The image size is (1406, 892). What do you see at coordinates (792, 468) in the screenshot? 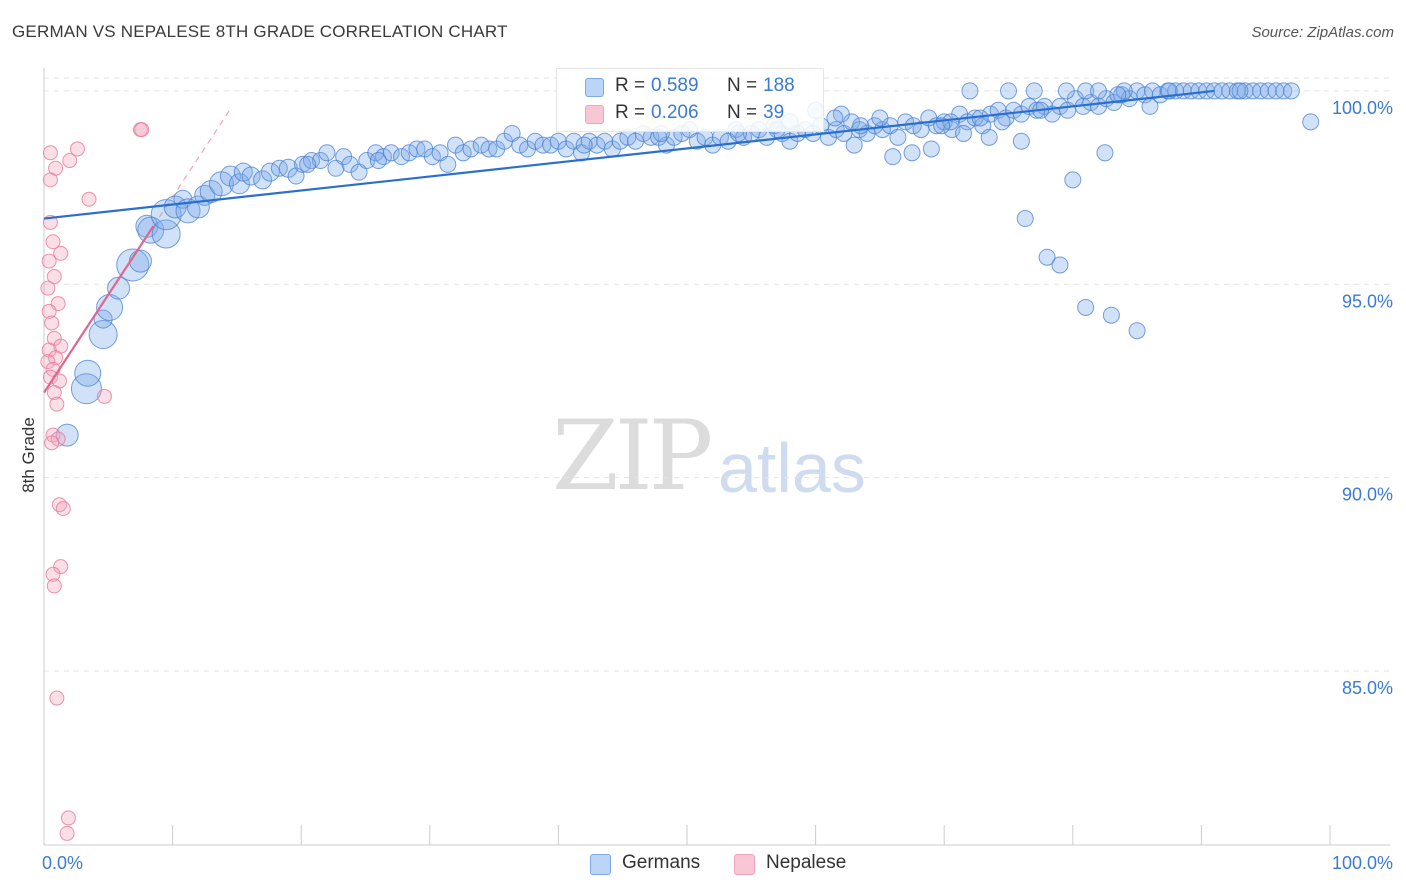
I see `watermark-atlas: atlas` at bounding box center [792, 468].